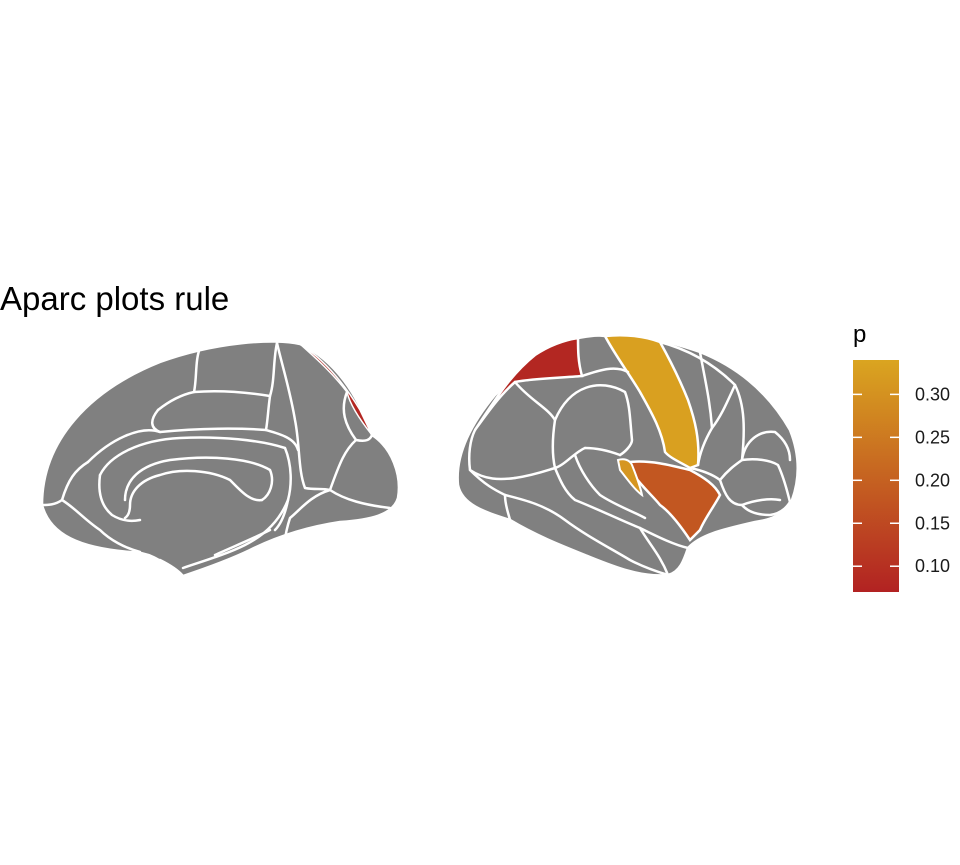 The image size is (960, 865). Describe the element at coordinates (932, 523) in the screenshot. I see `colorbar-tick-label: 0.15` at that location.